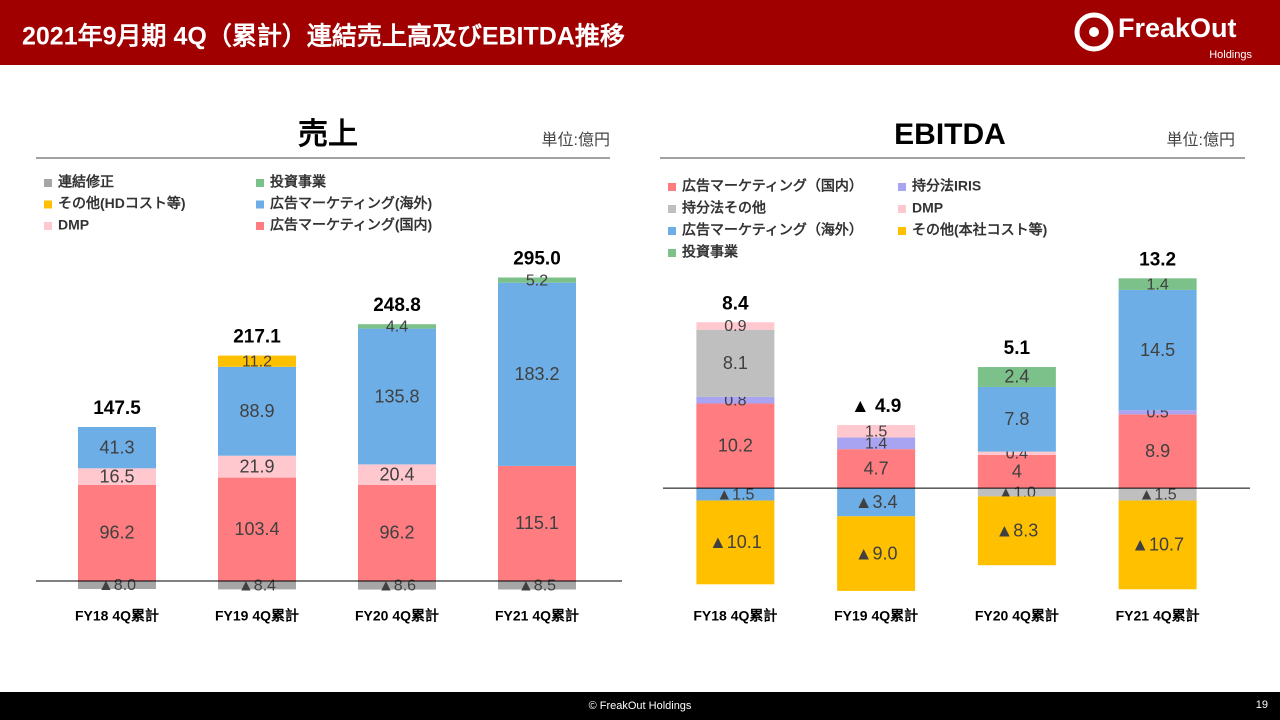  What do you see at coordinates (735, 303) in the screenshot?
I see `total-label: 8.4` at bounding box center [735, 303].